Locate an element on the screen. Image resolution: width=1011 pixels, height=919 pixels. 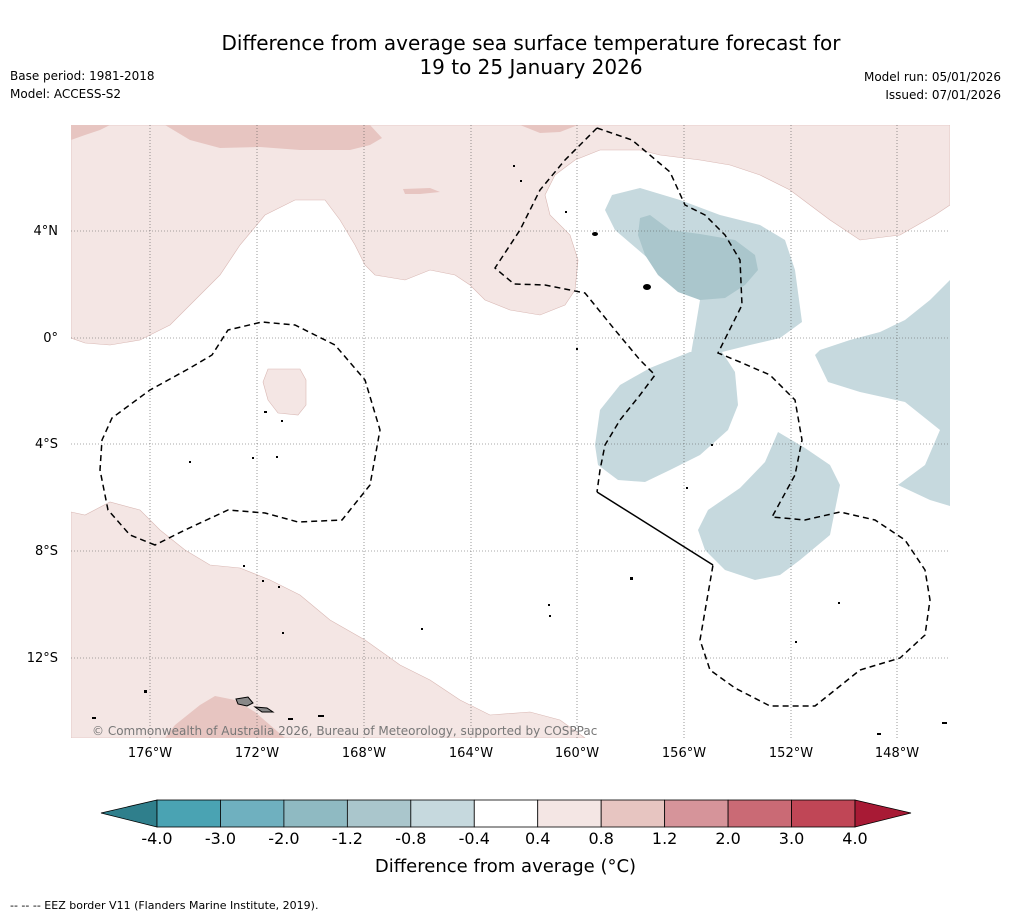
eez-border-kiribati-phoenix is located at coordinates (575, 310).